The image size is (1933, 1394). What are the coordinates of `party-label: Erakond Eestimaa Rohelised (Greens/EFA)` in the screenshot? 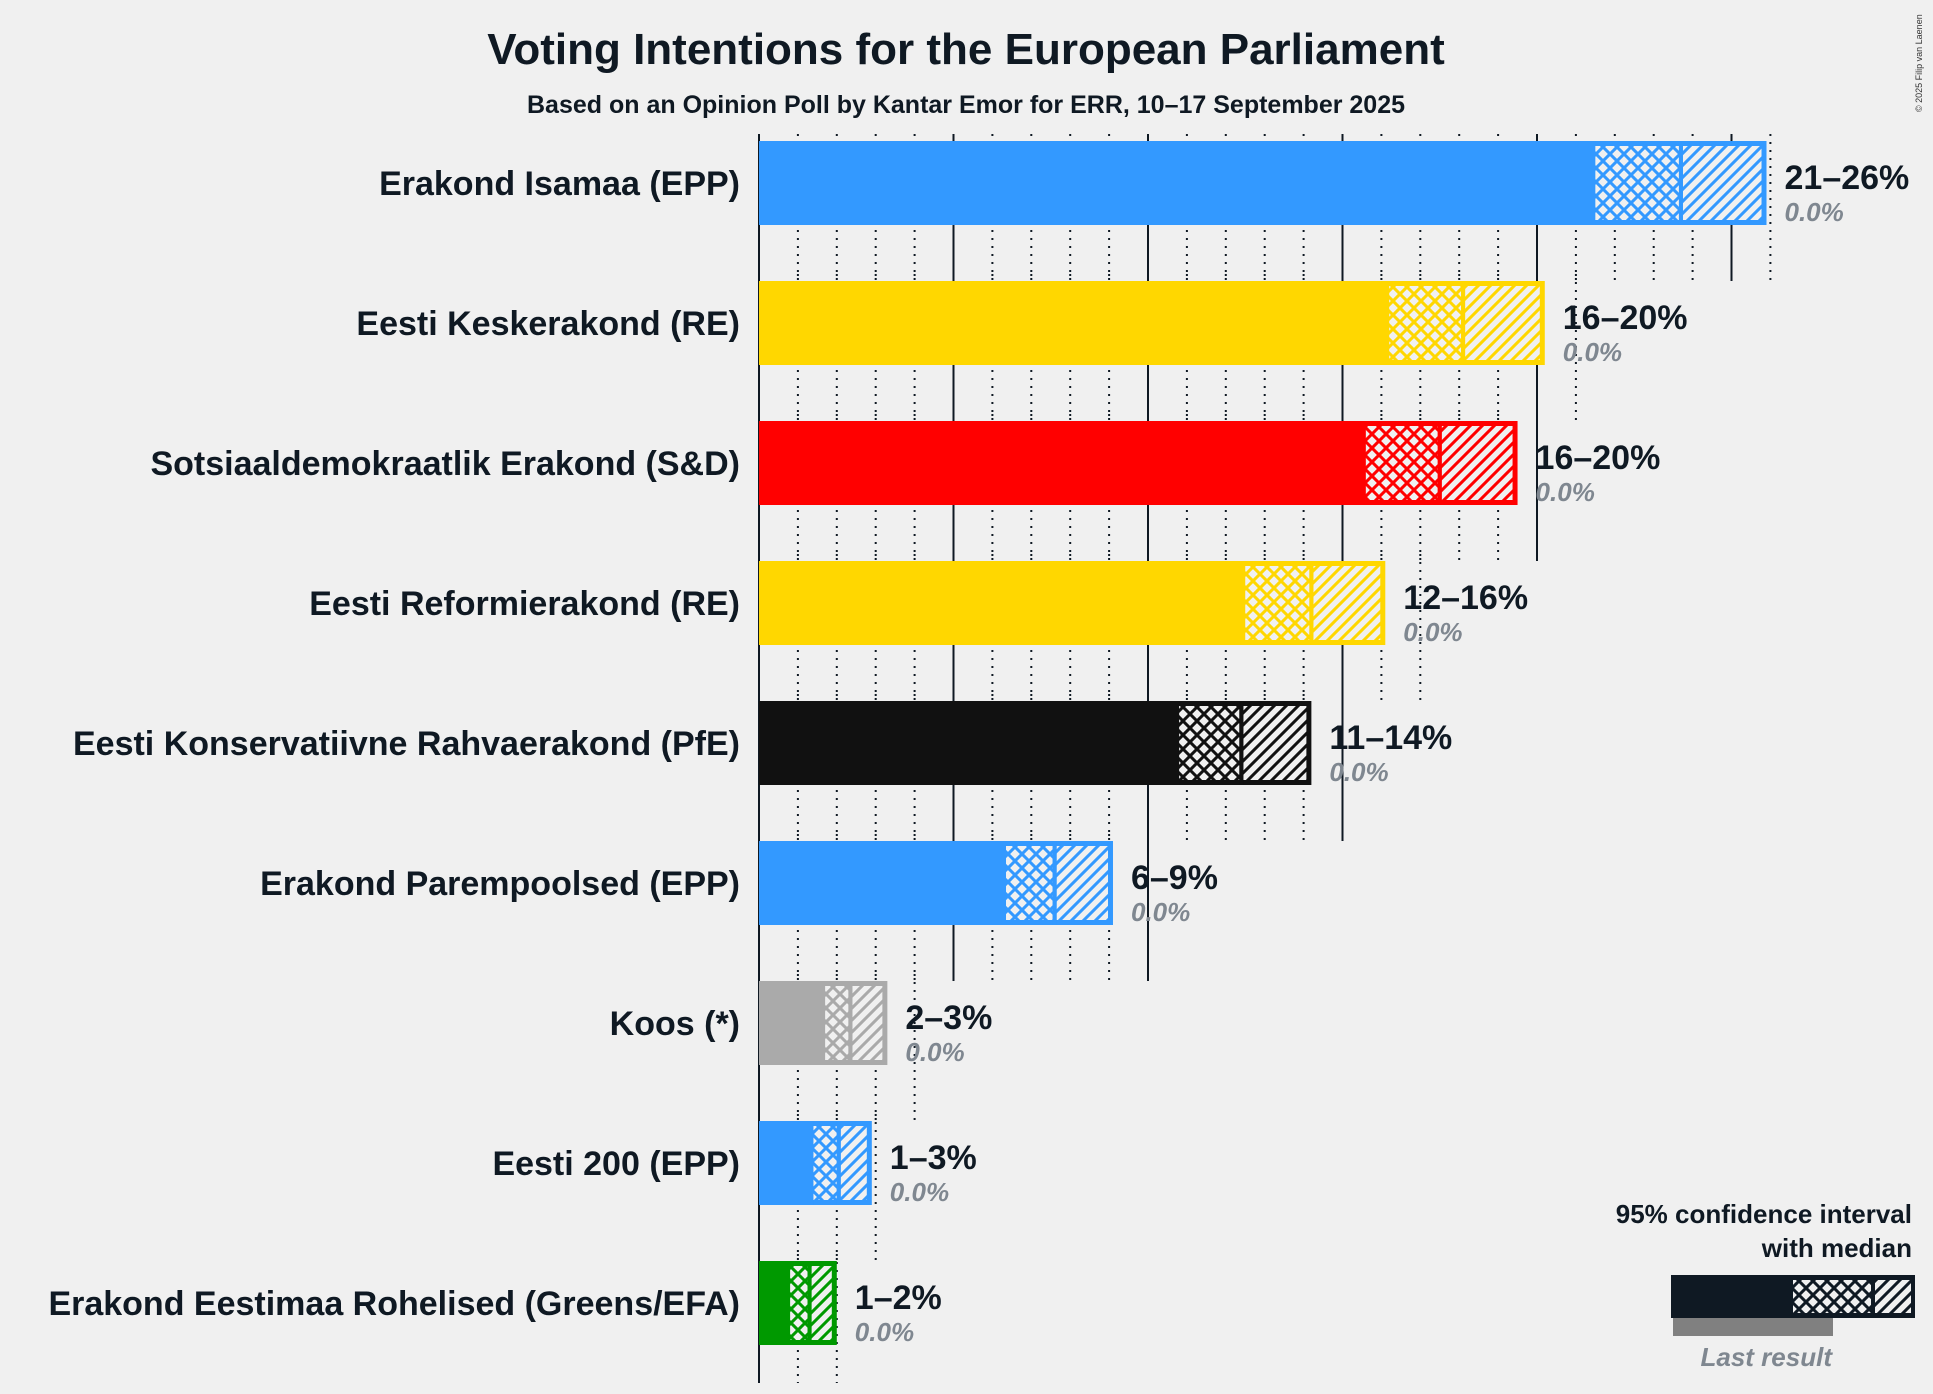 It's located at (394, 1304).